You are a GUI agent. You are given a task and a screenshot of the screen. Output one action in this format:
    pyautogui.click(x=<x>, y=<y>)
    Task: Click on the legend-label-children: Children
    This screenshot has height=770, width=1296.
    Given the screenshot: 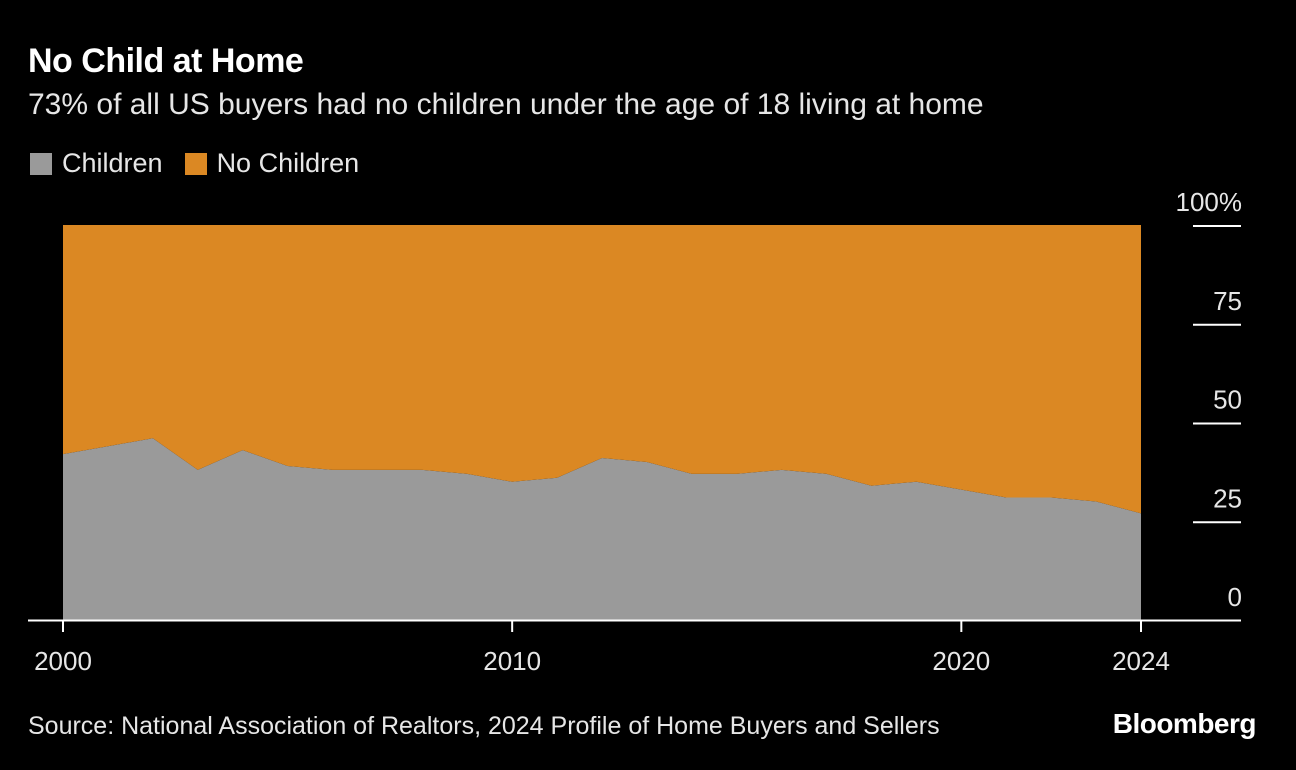 What is the action you would take?
    pyautogui.click(x=112, y=163)
    